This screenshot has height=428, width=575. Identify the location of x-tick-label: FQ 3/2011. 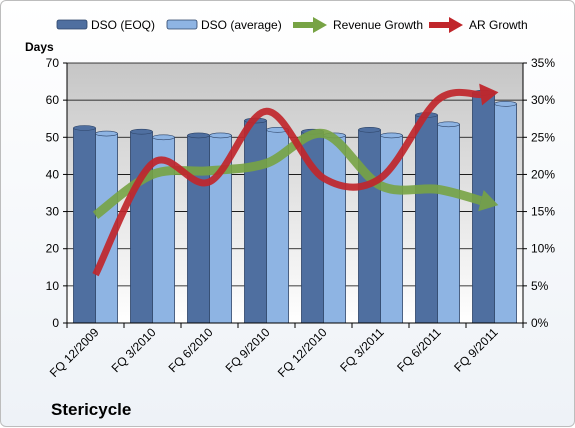
(362, 350).